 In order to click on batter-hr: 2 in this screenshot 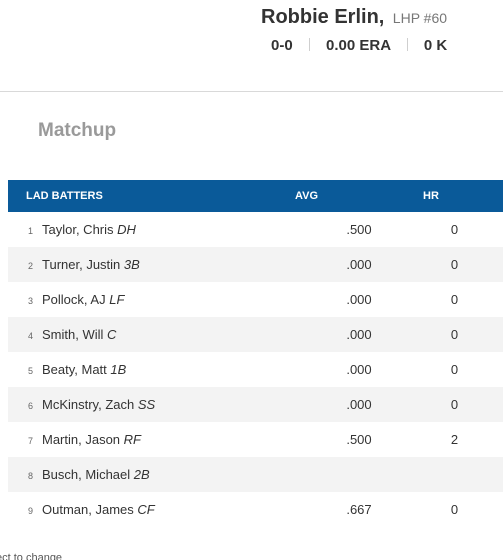, I will do `click(454, 439)`.